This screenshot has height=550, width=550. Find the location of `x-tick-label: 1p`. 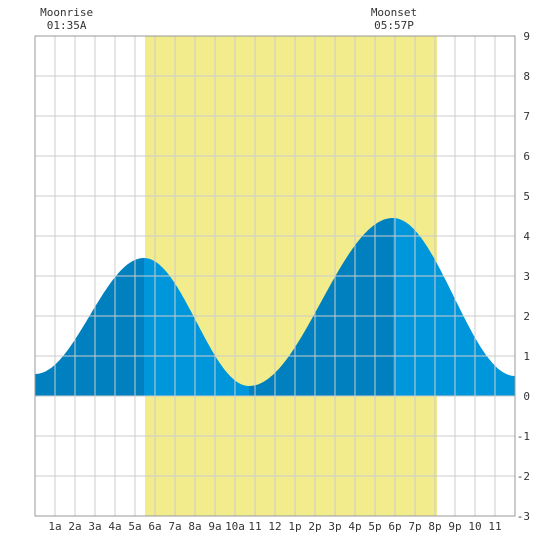

x-tick-label: 1p is located at coordinates (294, 526).